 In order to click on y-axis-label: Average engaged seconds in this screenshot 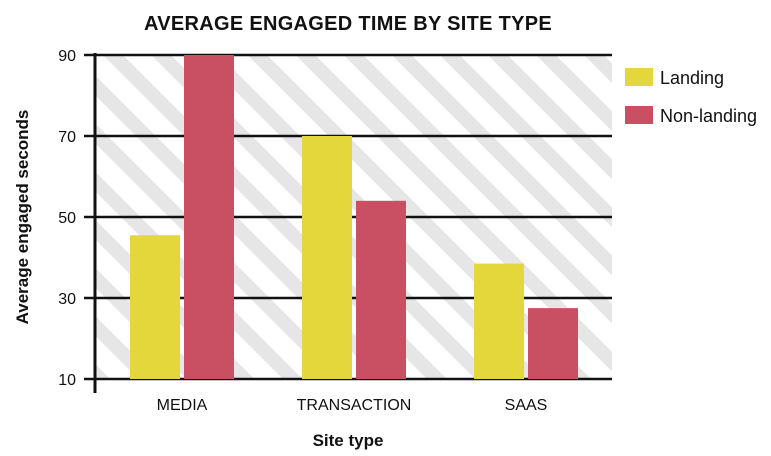, I will do `click(22, 217)`.